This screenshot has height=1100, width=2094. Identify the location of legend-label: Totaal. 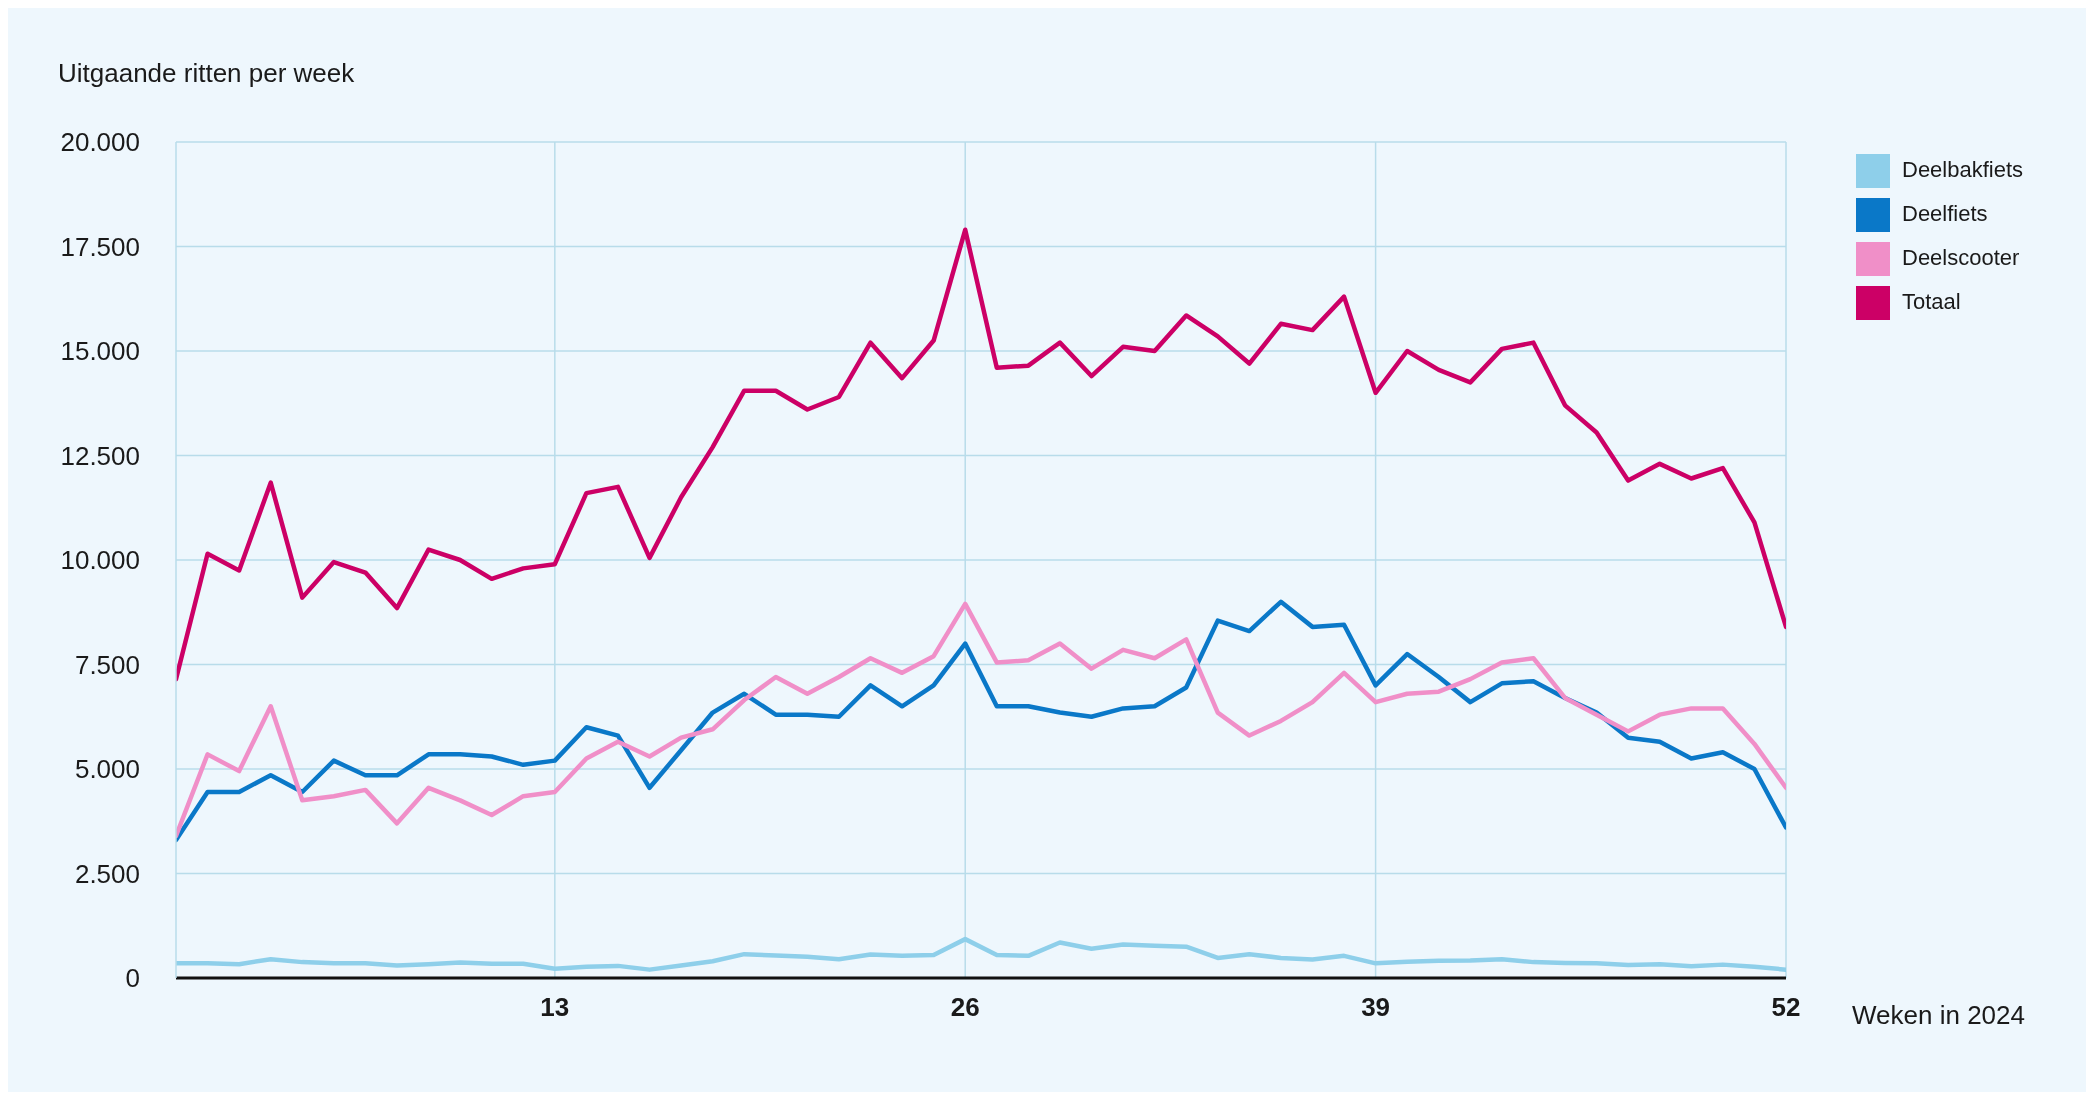
(1931, 301).